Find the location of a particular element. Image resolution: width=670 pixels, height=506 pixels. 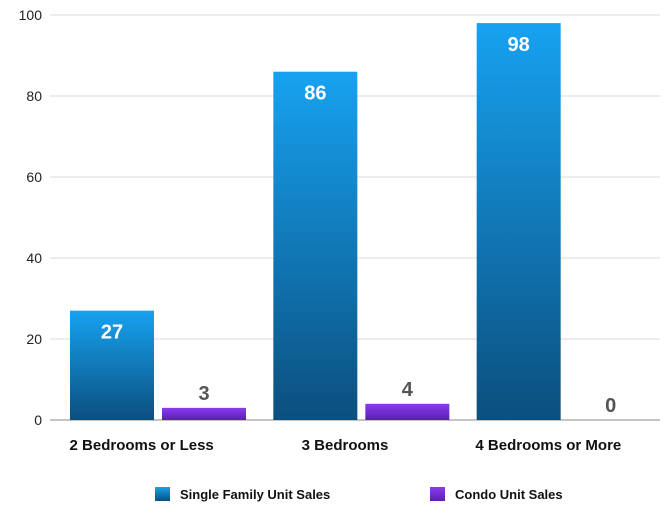

y-tick-label: 0 is located at coordinates (38, 420).